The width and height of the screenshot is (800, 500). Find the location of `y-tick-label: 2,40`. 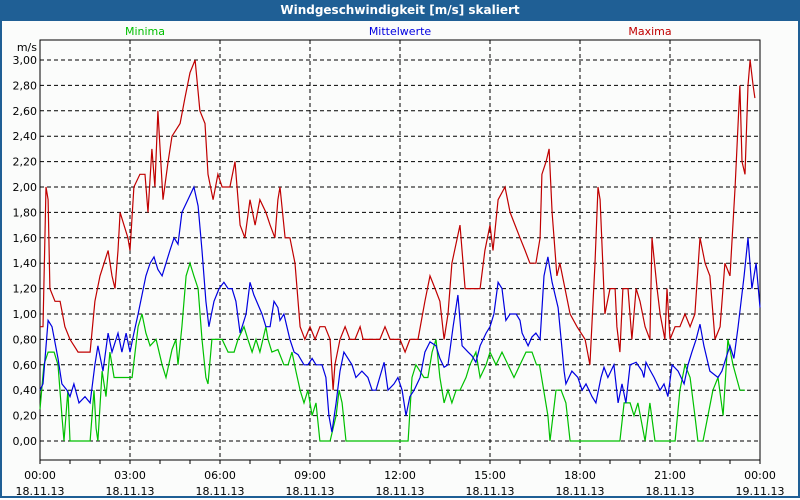

y-tick-label: 2,40 is located at coordinates (25, 136).